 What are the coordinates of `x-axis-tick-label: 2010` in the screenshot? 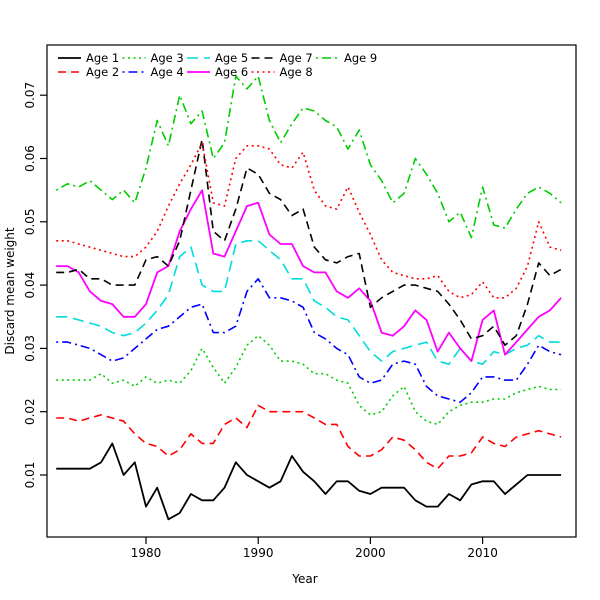 It's located at (482, 553).